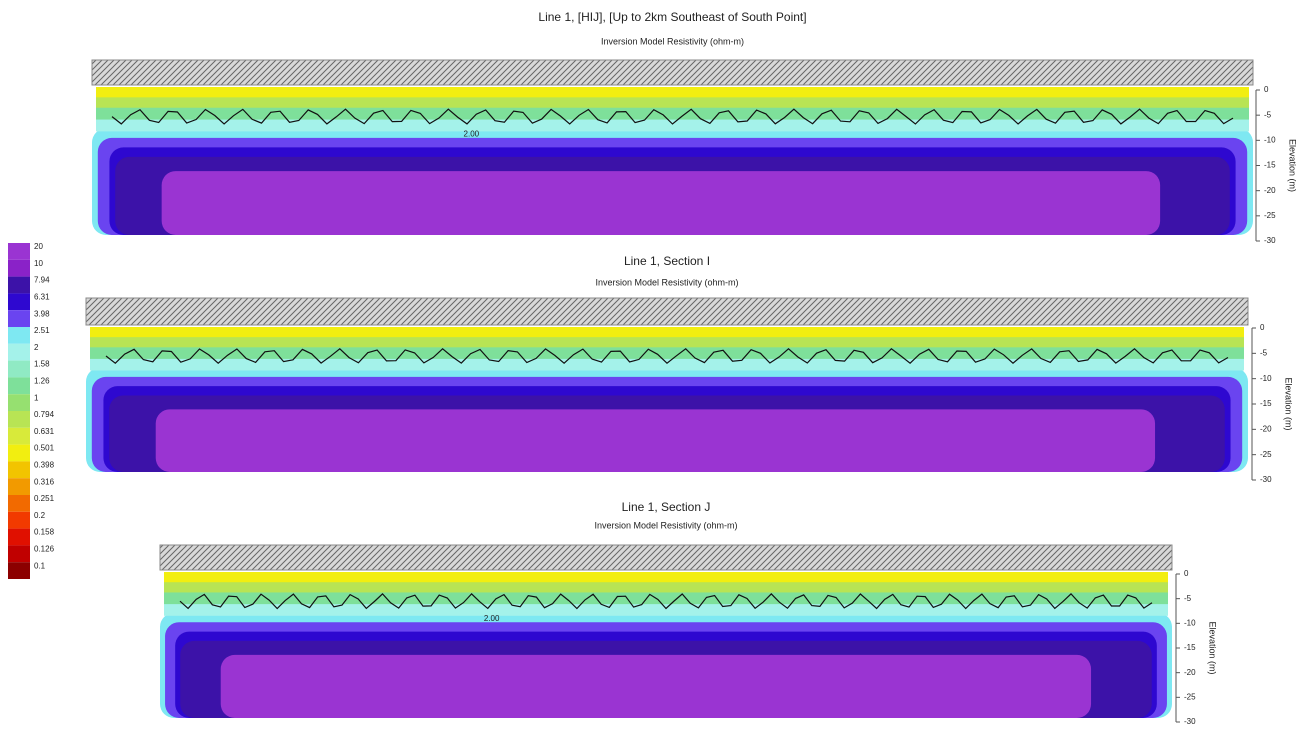 Image resolution: width=1312 pixels, height=736 pixels. What do you see at coordinates (44, 414) in the screenshot?
I see `colorbar-label: 0.794` at bounding box center [44, 414].